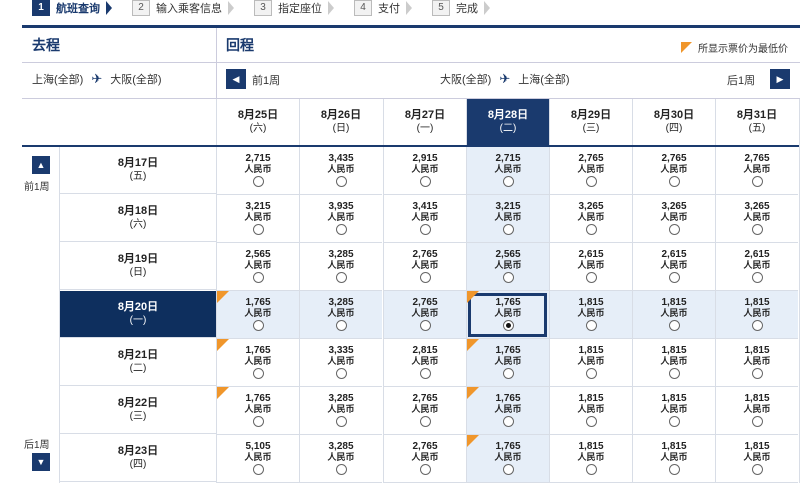 The width and height of the screenshot is (800, 483). I want to click on prev-week-label: 前1周, so click(266, 81).